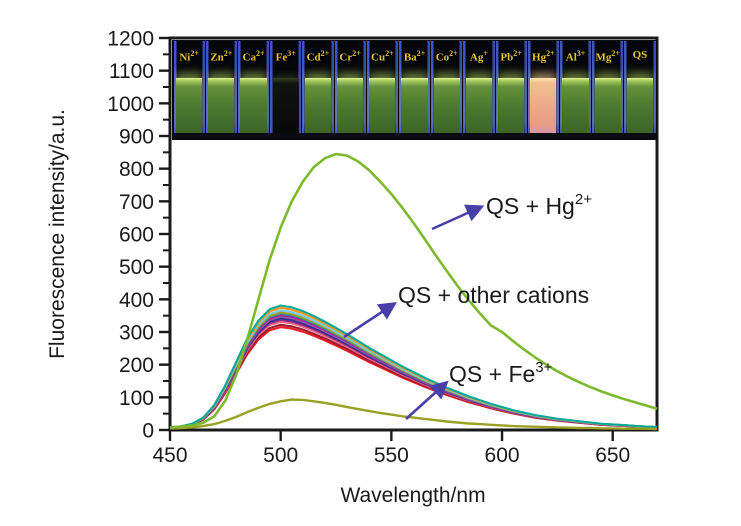  What do you see at coordinates (539, 205) in the screenshot?
I see `annotation-label-hg: QS + Hg2+` at bounding box center [539, 205].